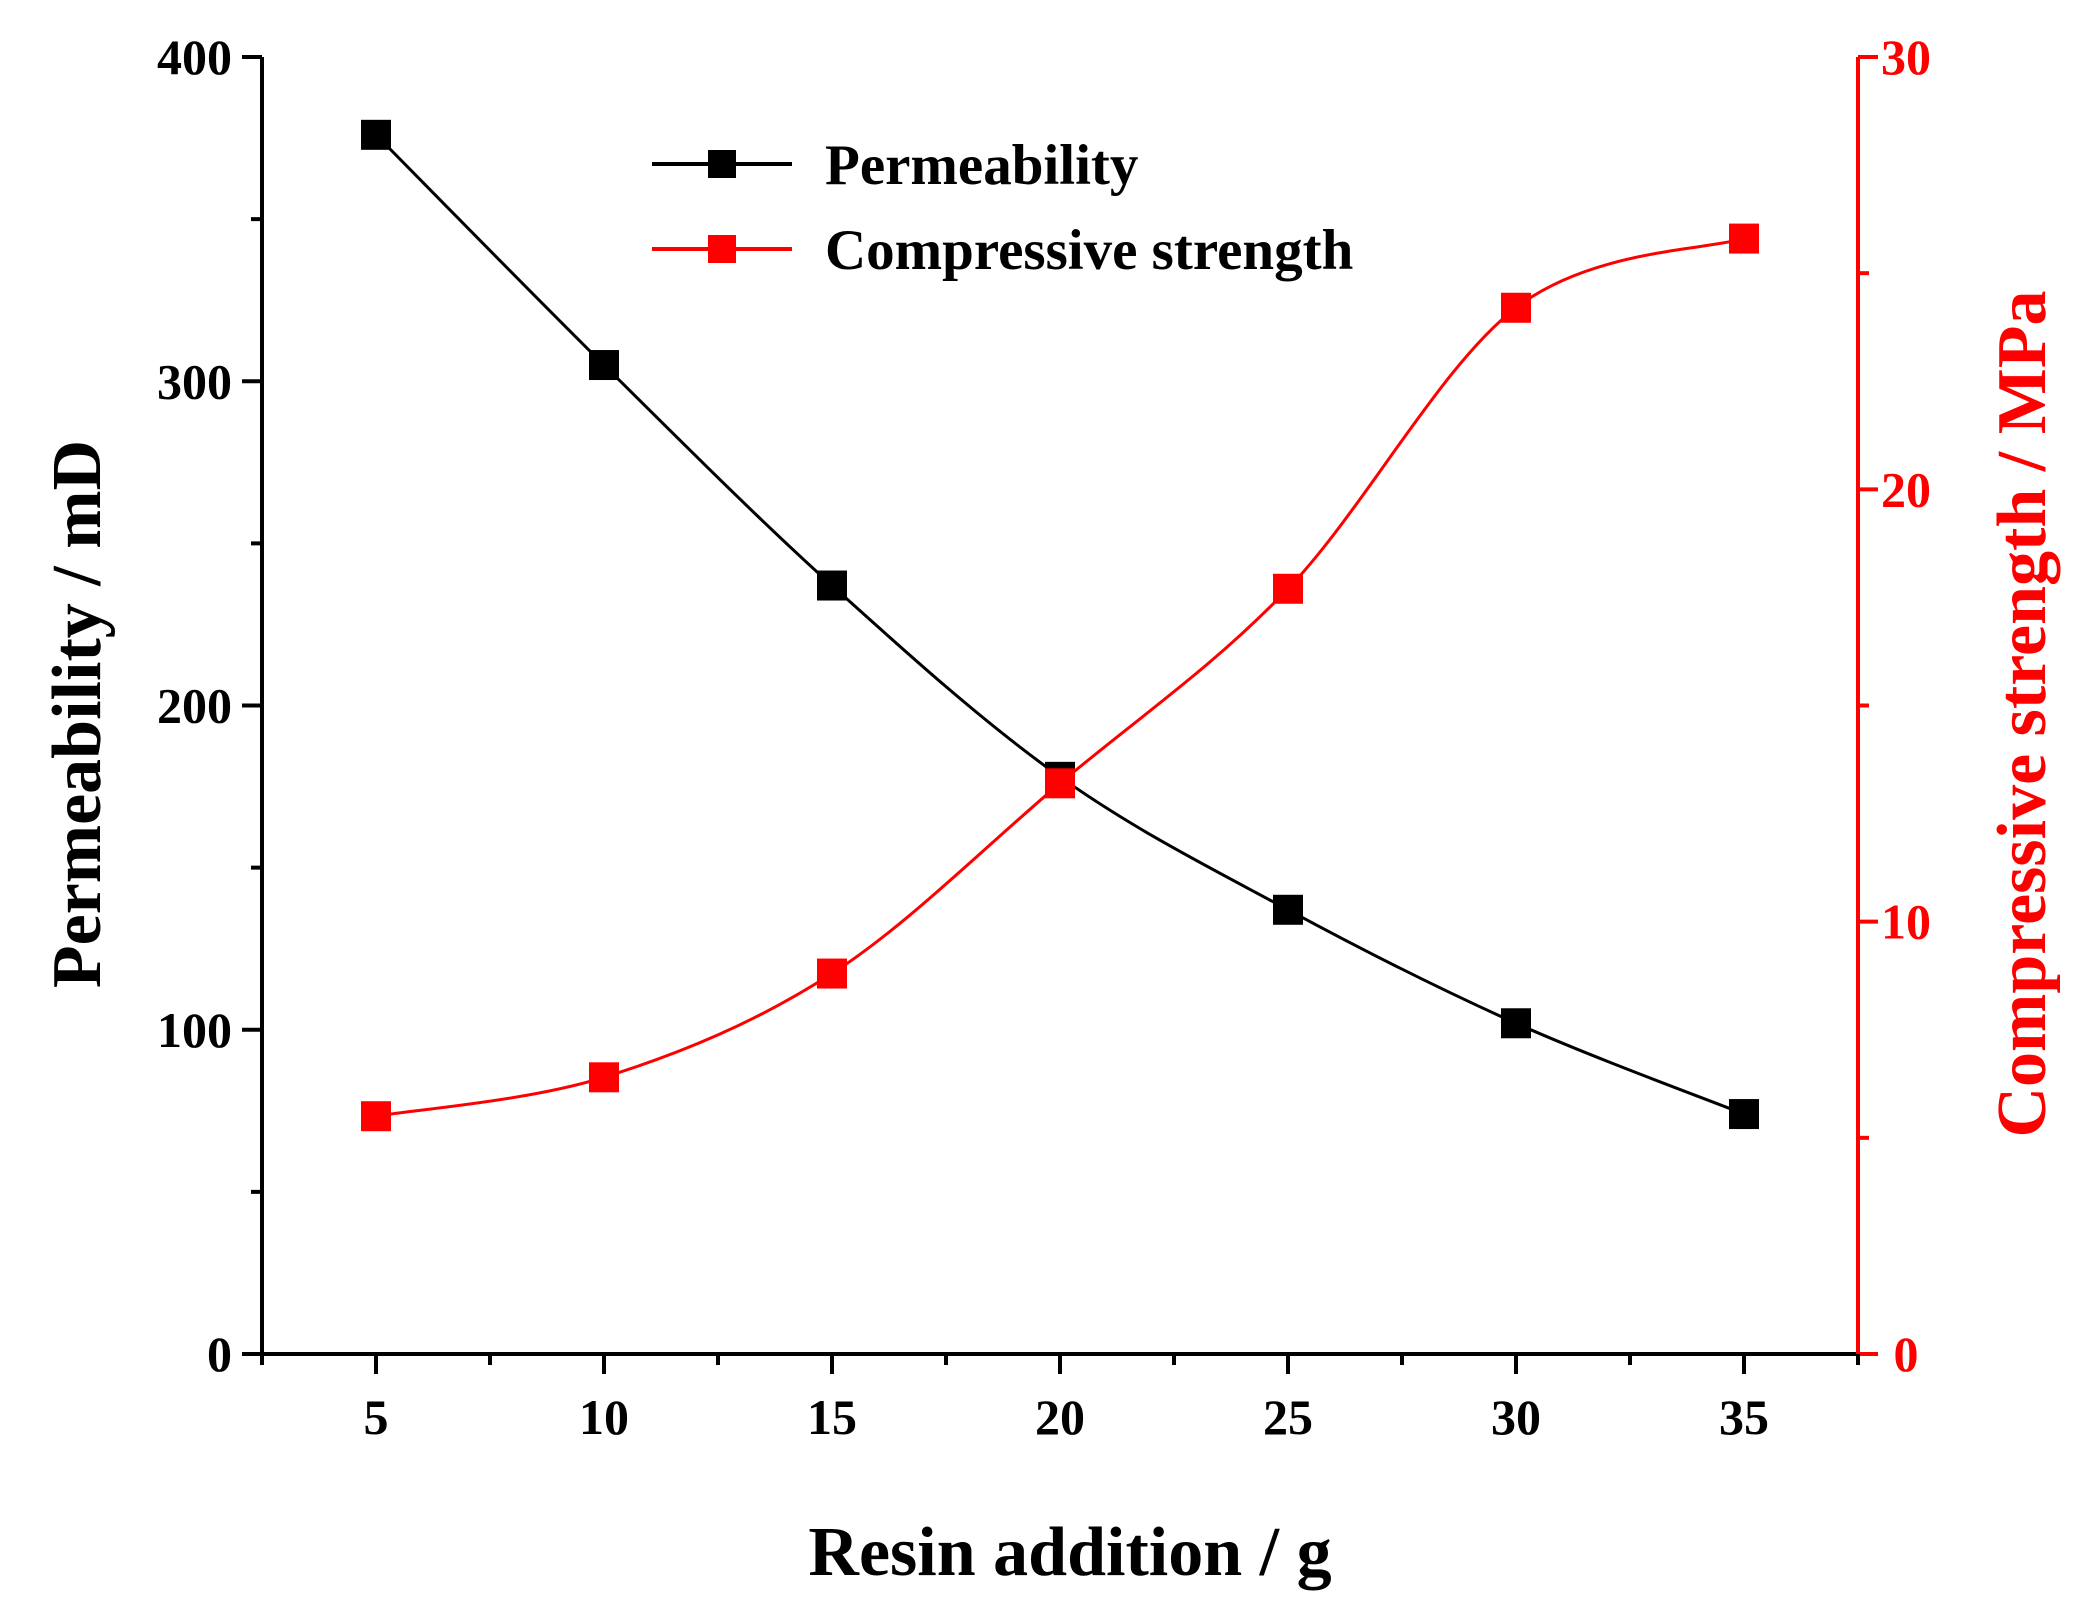 The image size is (2085, 1606). I want to click on legend-label-permeability: Permeability, so click(981, 165).